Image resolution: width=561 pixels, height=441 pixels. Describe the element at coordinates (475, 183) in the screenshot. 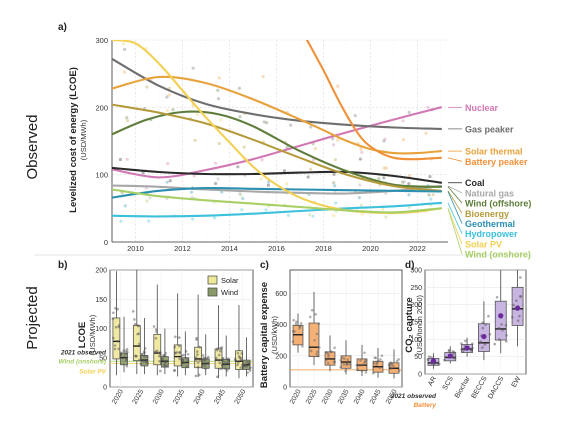

I see `series-label-coal: Coal` at that location.